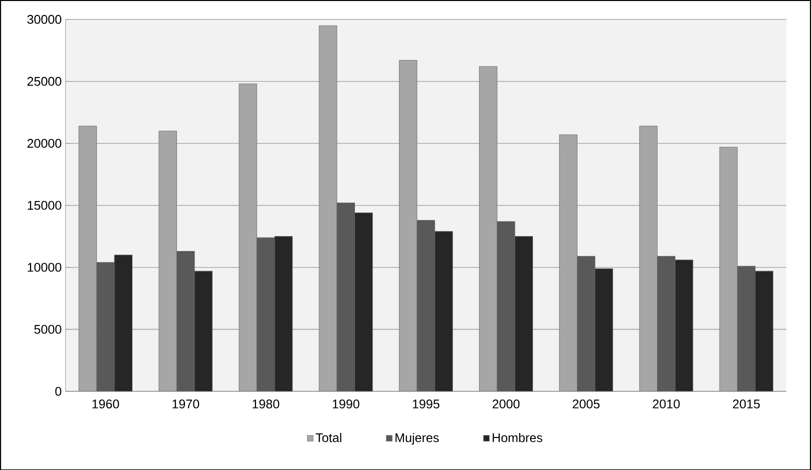  Describe the element at coordinates (329, 437) in the screenshot. I see `legend-label: Total` at that location.